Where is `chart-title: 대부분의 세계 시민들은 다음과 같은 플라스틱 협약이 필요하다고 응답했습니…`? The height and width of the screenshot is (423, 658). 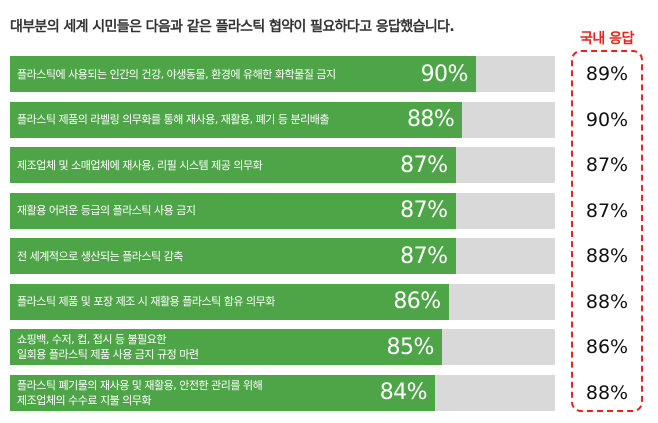
chart-title: 대부분의 세계 시민들은 다음과 같은 플라스틱 협약이 필요하다고 응답했습니… is located at coordinates (232, 27).